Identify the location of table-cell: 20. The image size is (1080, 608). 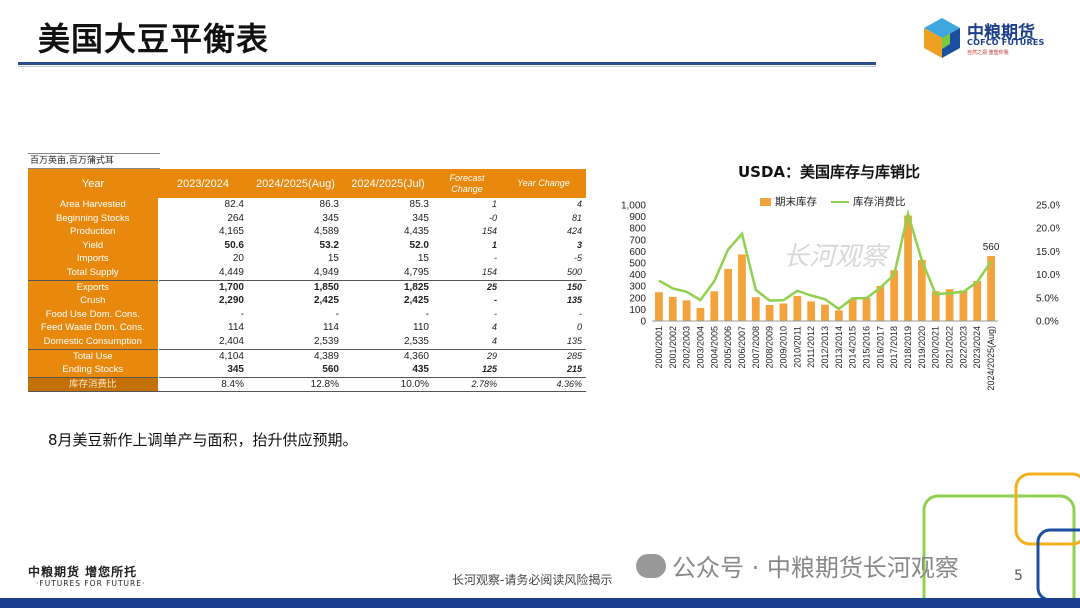
(238, 259).